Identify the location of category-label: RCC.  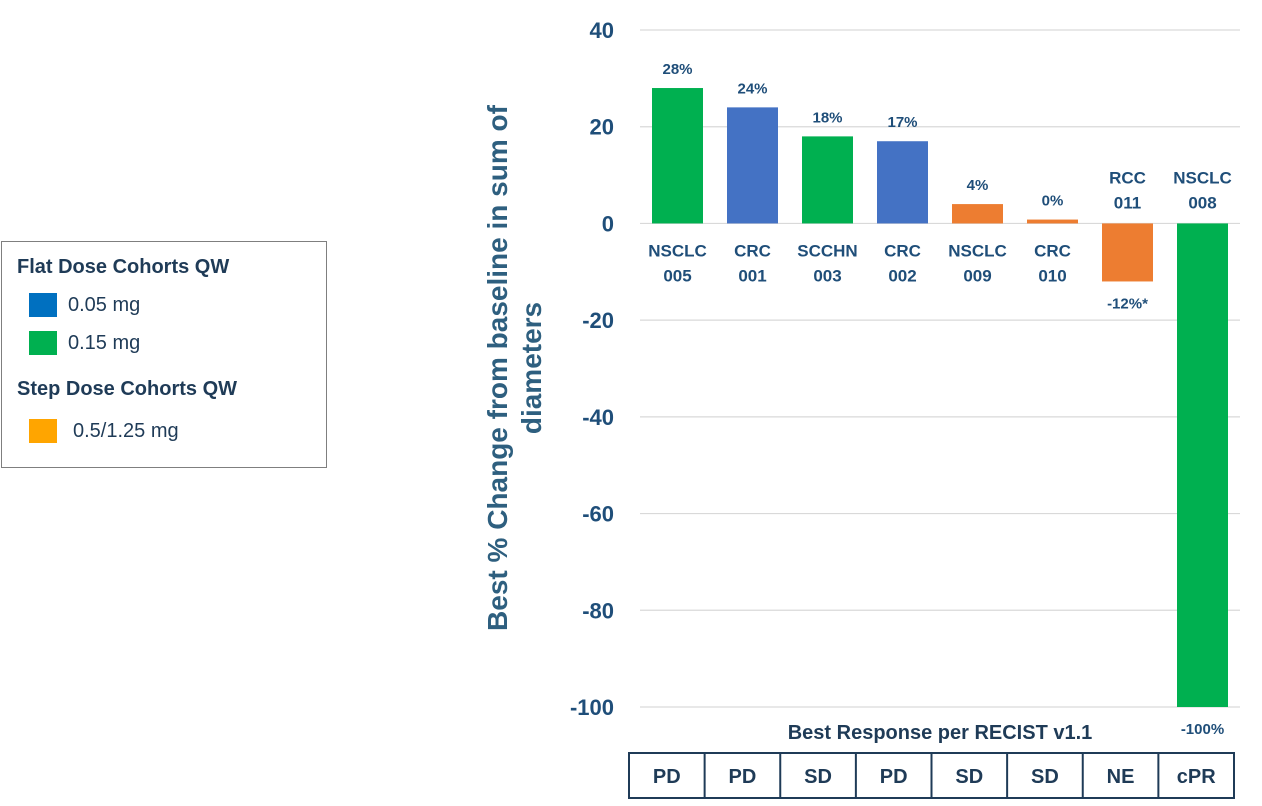
(1127, 177).